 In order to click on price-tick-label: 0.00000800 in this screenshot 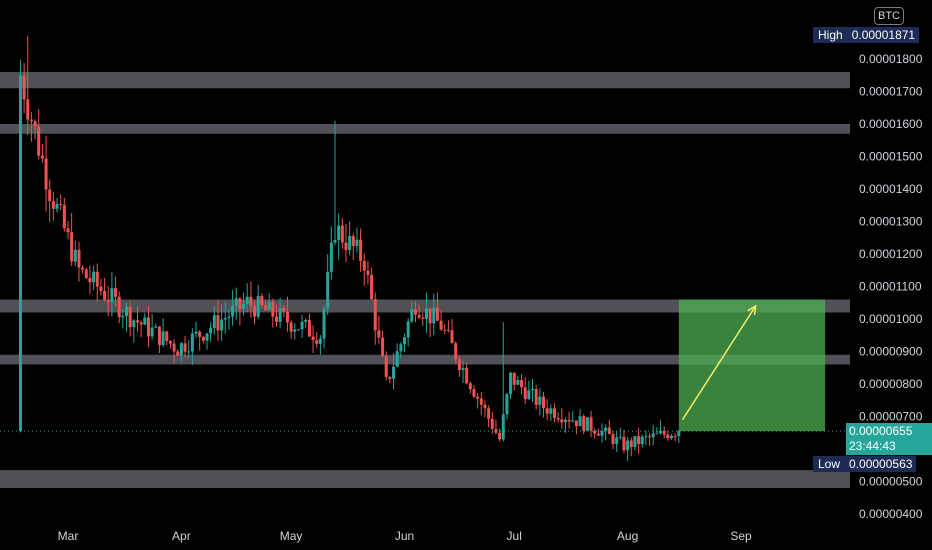, I will do `click(891, 384)`.